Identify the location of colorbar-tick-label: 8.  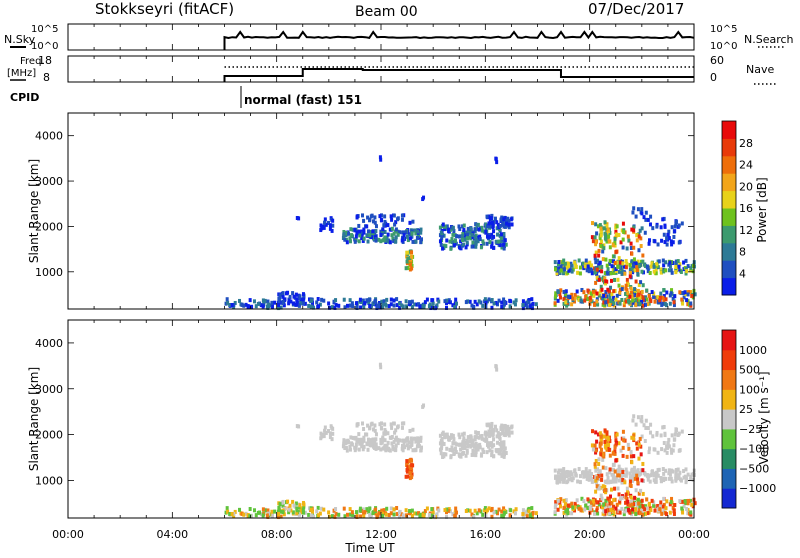
(742, 252).